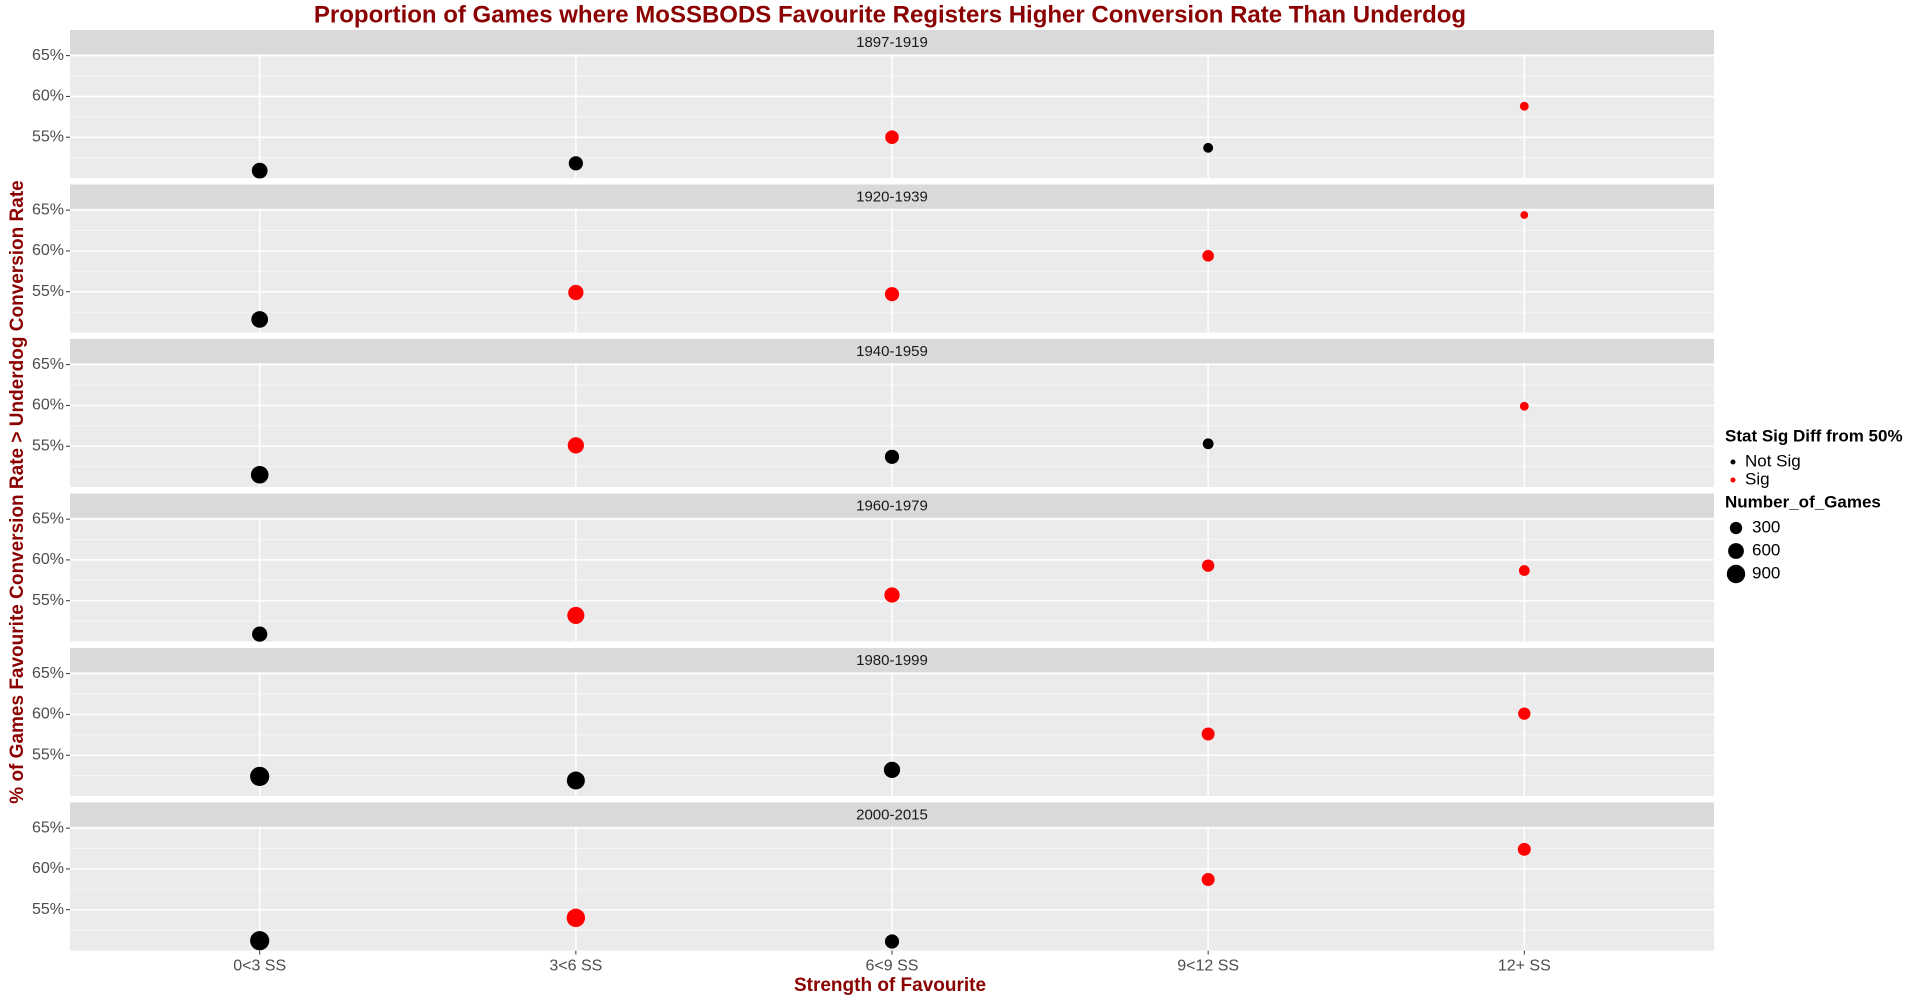 The image size is (1920, 1005). I want to click on legend-label: Sig, so click(1757, 478).